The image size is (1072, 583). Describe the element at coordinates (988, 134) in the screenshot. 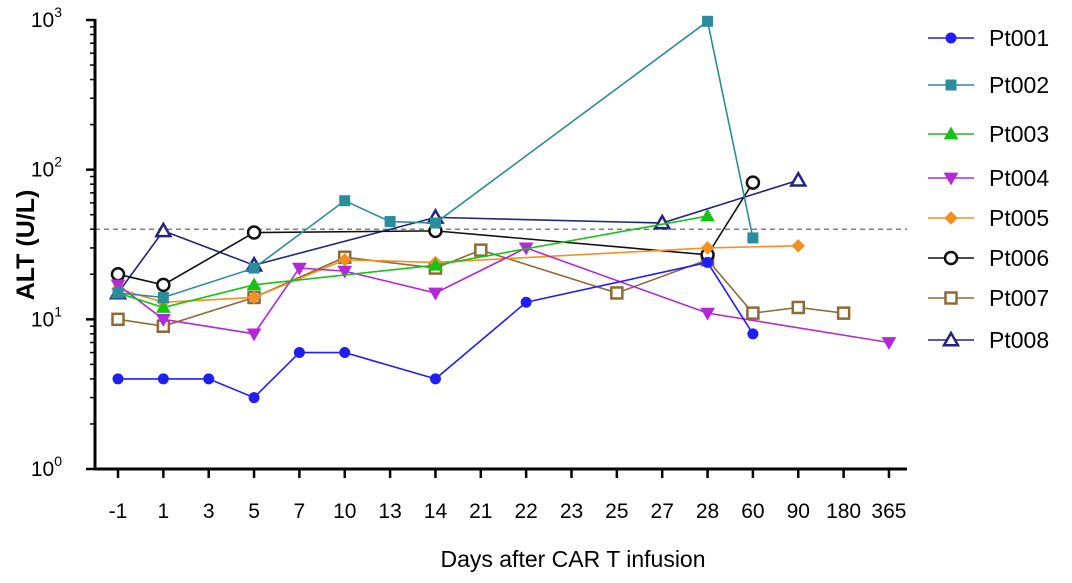

I see `legend-item: Pt003` at that location.